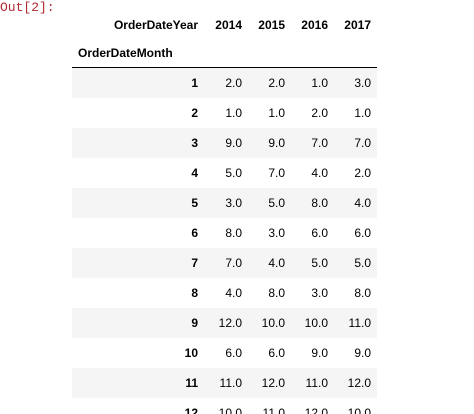  I want to click on table-cell-2015: 4.0, so click(276, 263).